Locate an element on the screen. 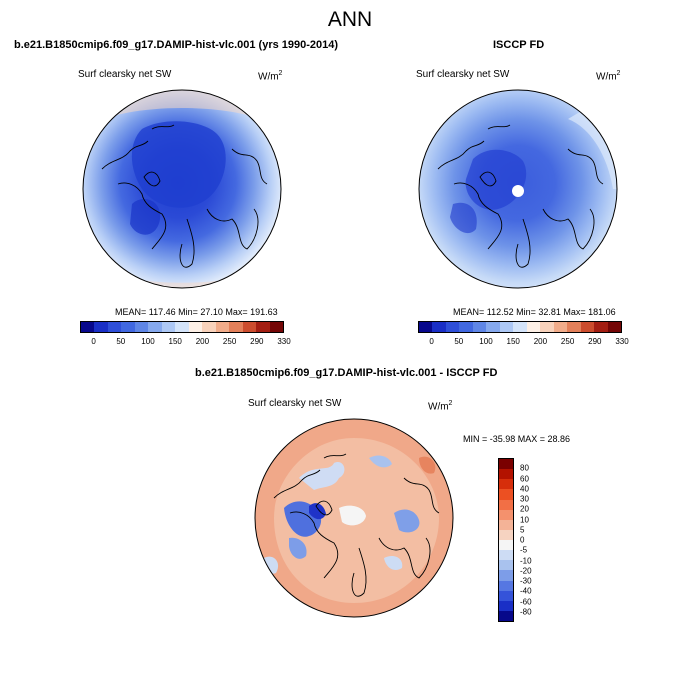 This screenshot has height=700, width=700. model-stats: MEAN= 117.46 Min= 27.10 Max= 191.63 is located at coordinates (196, 312).